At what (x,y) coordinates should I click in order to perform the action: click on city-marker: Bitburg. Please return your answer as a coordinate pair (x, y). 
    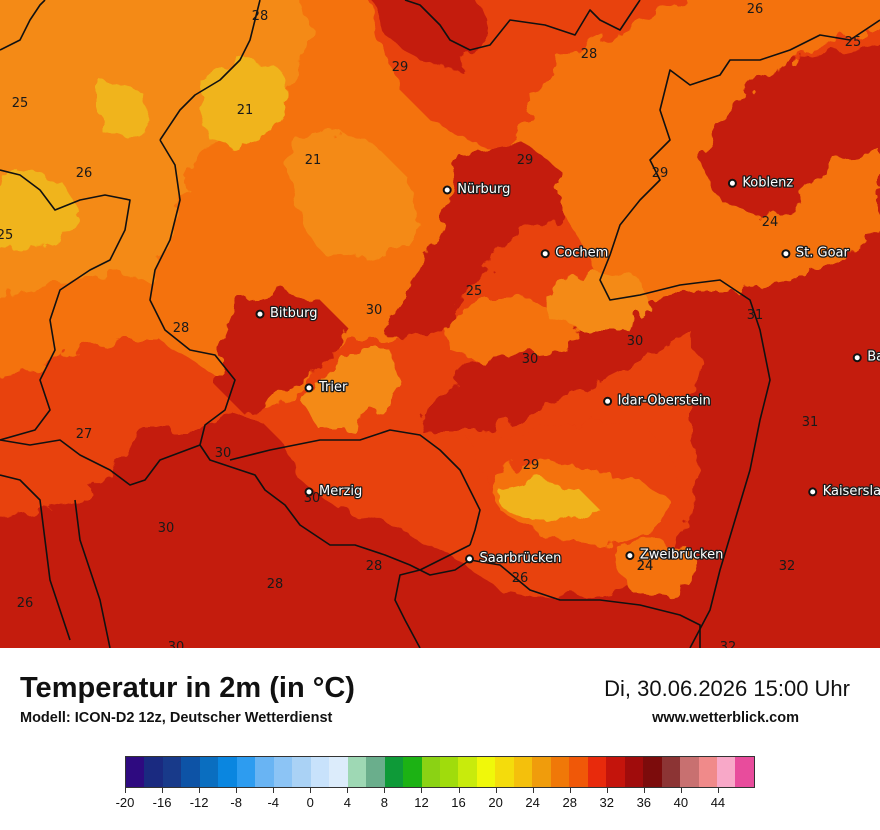
    Looking at the image, I should click on (287, 313).